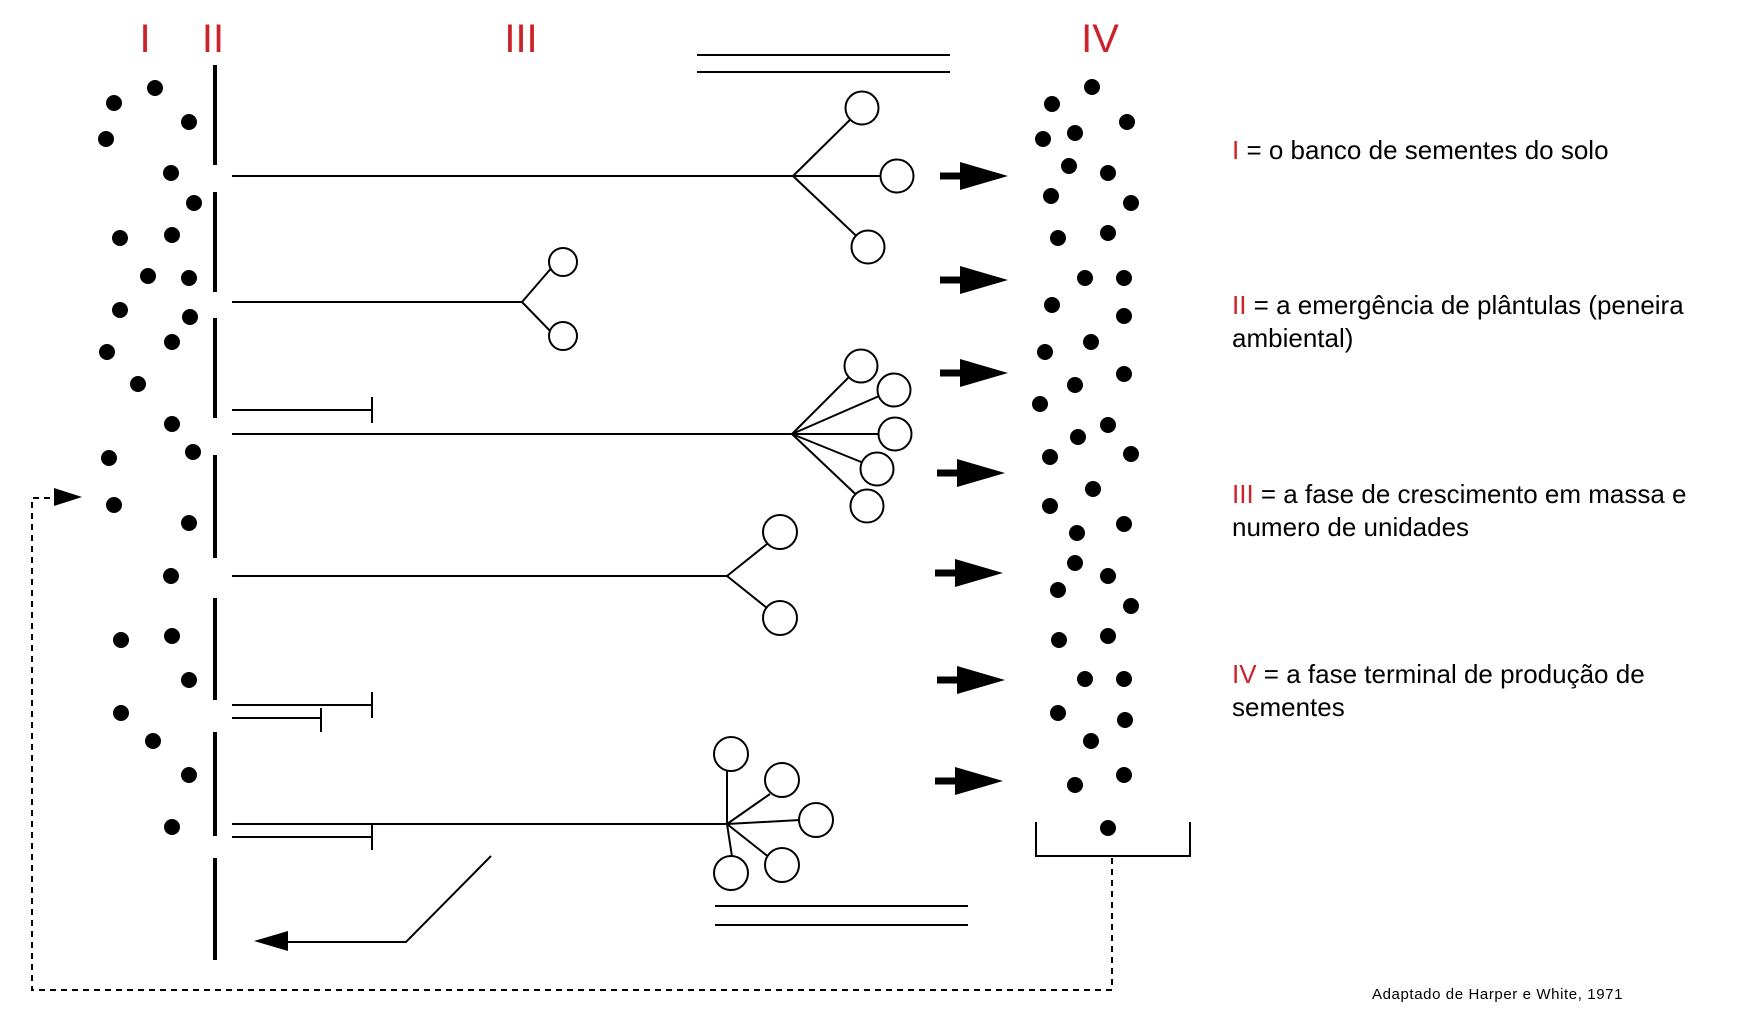 The height and width of the screenshot is (1012, 1748). I want to click on bottom-double-bar, so click(841, 915).